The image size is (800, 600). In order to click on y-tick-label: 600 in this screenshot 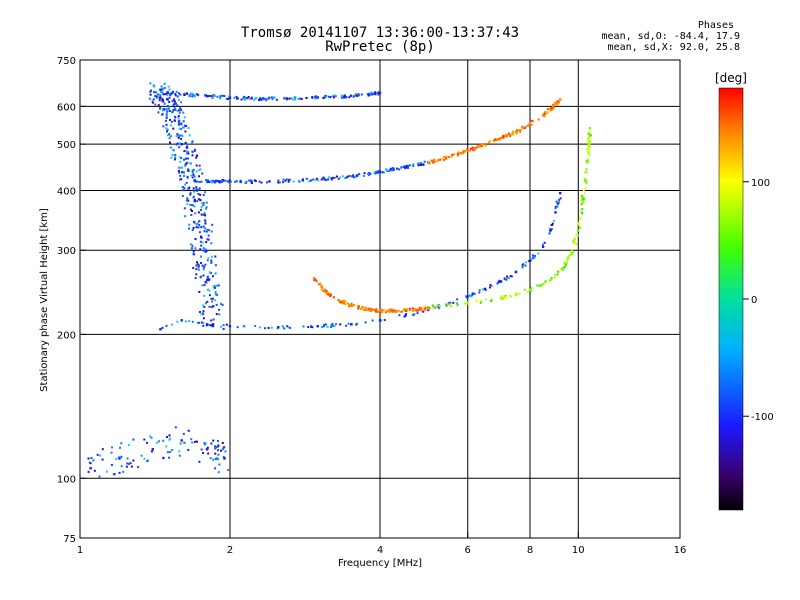, I will do `click(66, 107)`.